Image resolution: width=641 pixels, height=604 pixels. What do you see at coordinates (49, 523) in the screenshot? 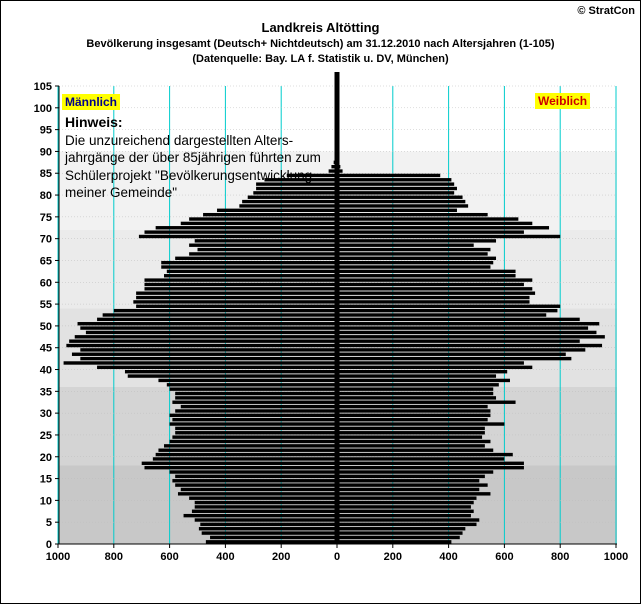
I see `y-tick-label: 5` at bounding box center [49, 523].